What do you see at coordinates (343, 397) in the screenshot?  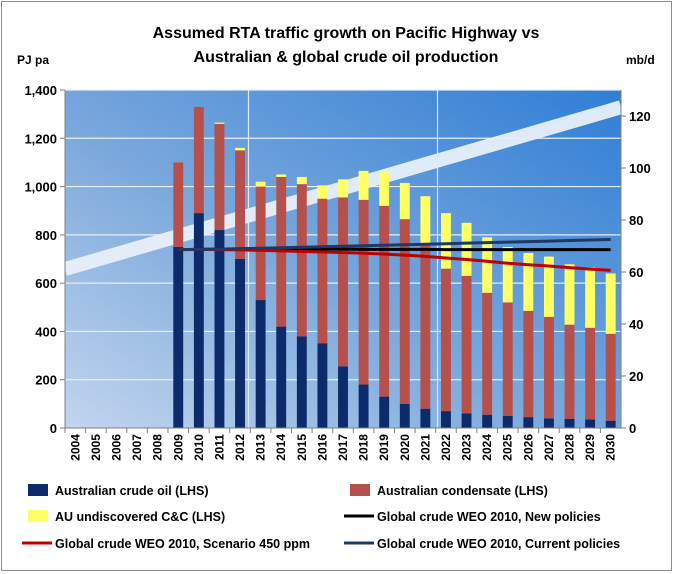 I see `bar-crude-2017` at bounding box center [343, 397].